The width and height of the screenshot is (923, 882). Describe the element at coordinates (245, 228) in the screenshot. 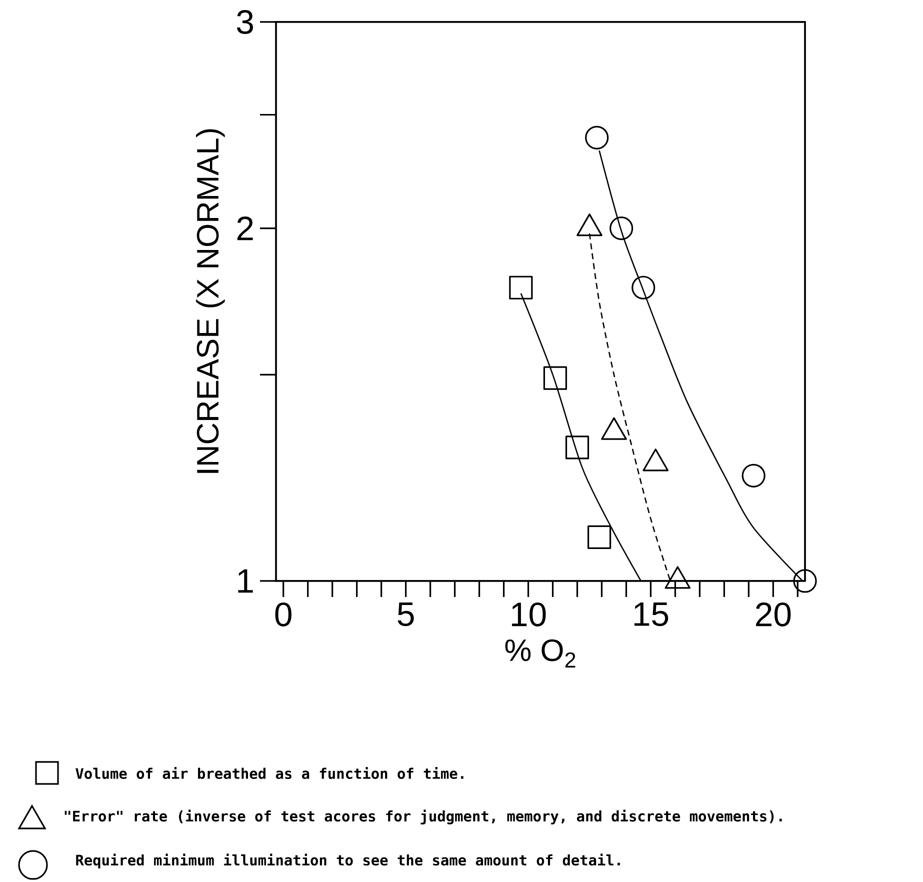

I see `y-tick-label: 2` at that location.